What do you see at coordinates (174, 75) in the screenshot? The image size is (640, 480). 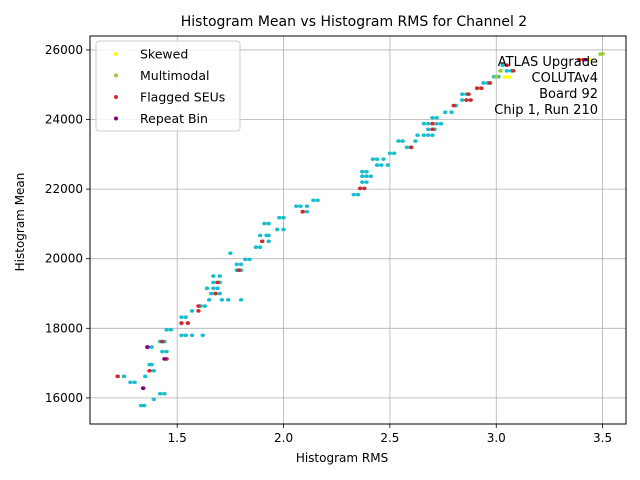 I see `legend-label: Multimodal` at bounding box center [174, 75].